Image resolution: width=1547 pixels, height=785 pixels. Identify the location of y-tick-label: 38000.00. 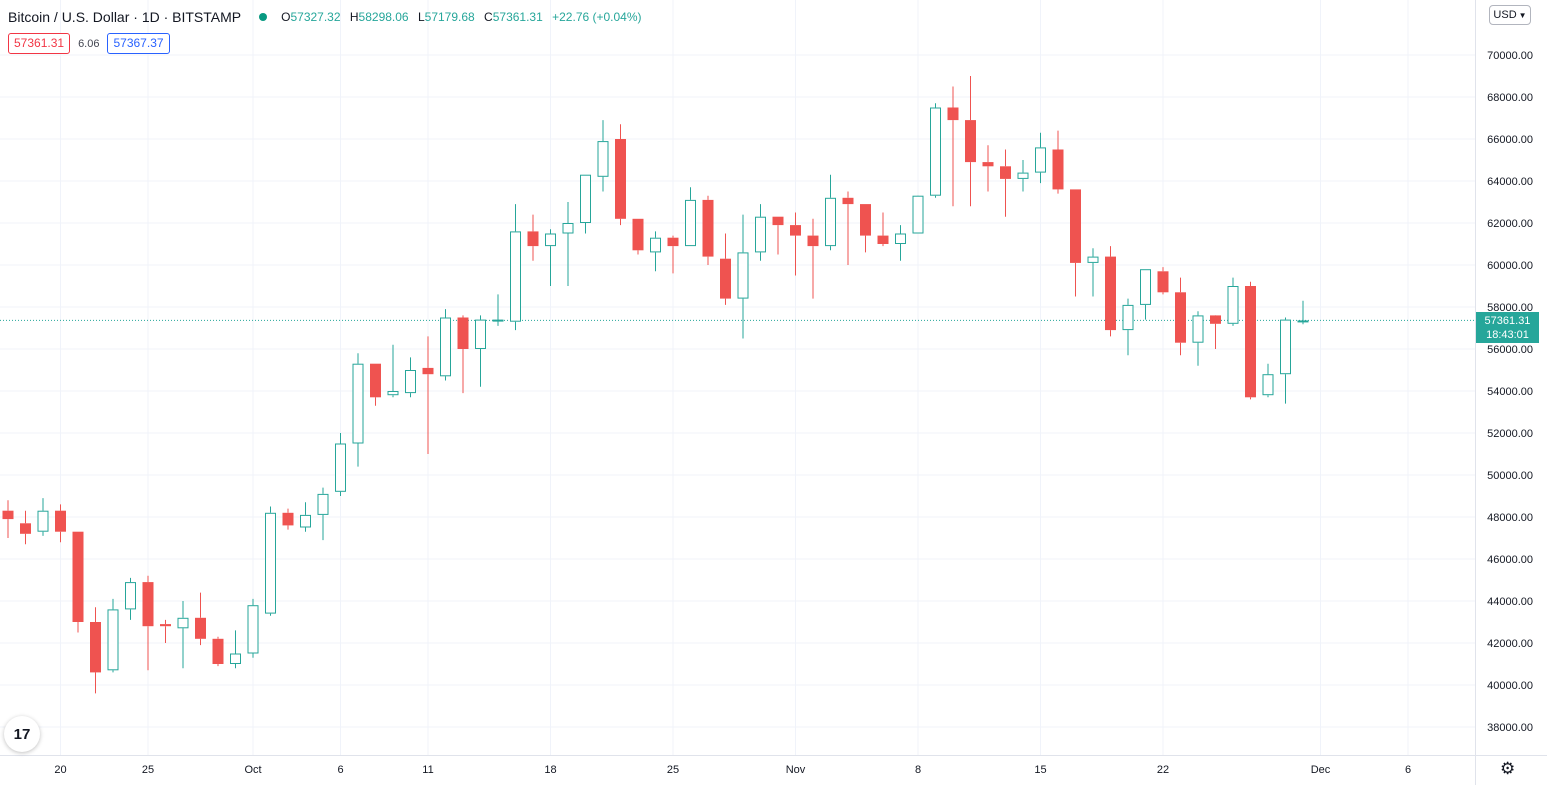
(1510, 728).